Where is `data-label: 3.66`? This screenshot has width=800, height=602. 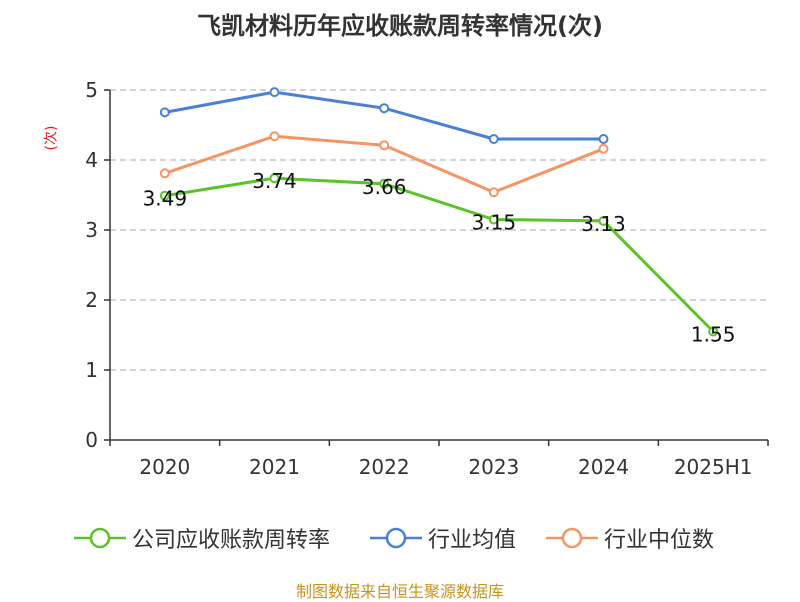
data-label: 3.66 is located at coordinates (384, 187).